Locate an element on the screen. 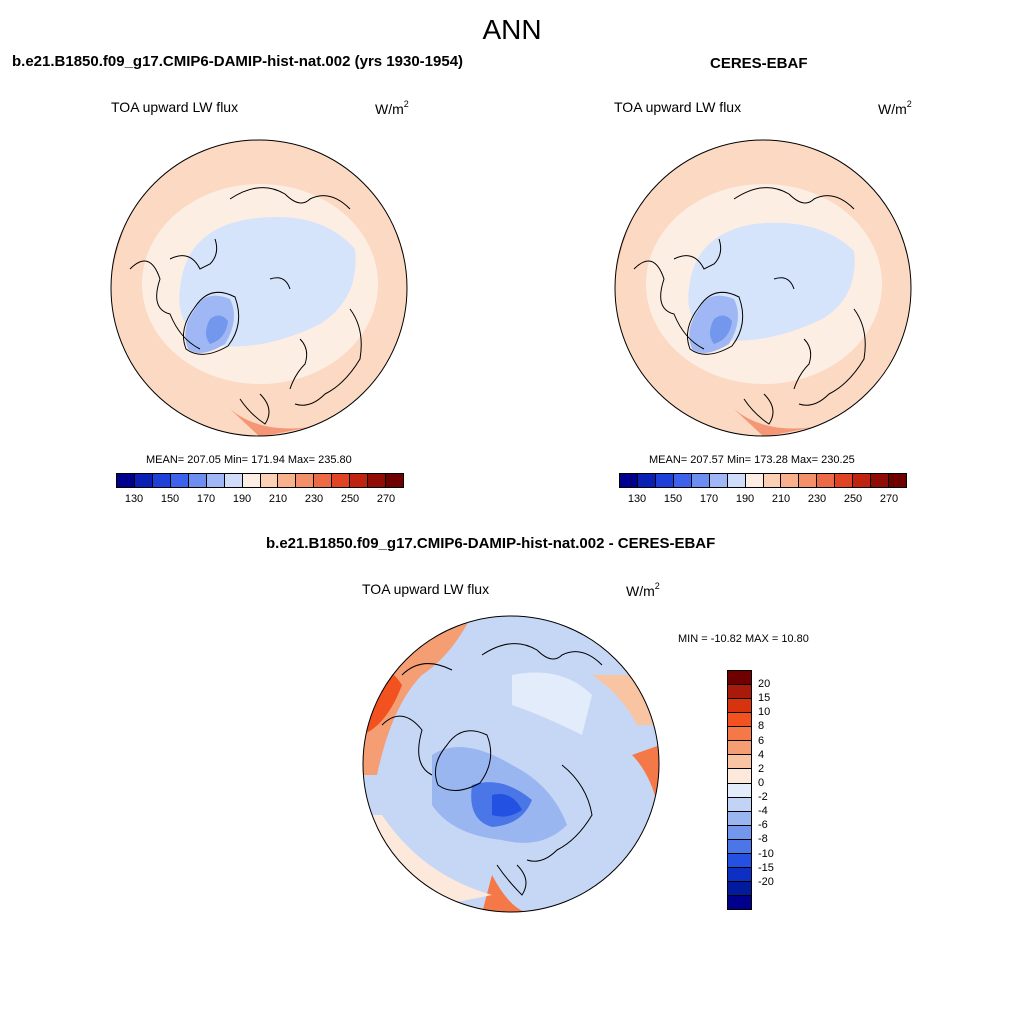 Image resolution: width=1024 pixels, height=1024 pixels. colorbar-tick-label: 10 is located at coordinates (764, 712).